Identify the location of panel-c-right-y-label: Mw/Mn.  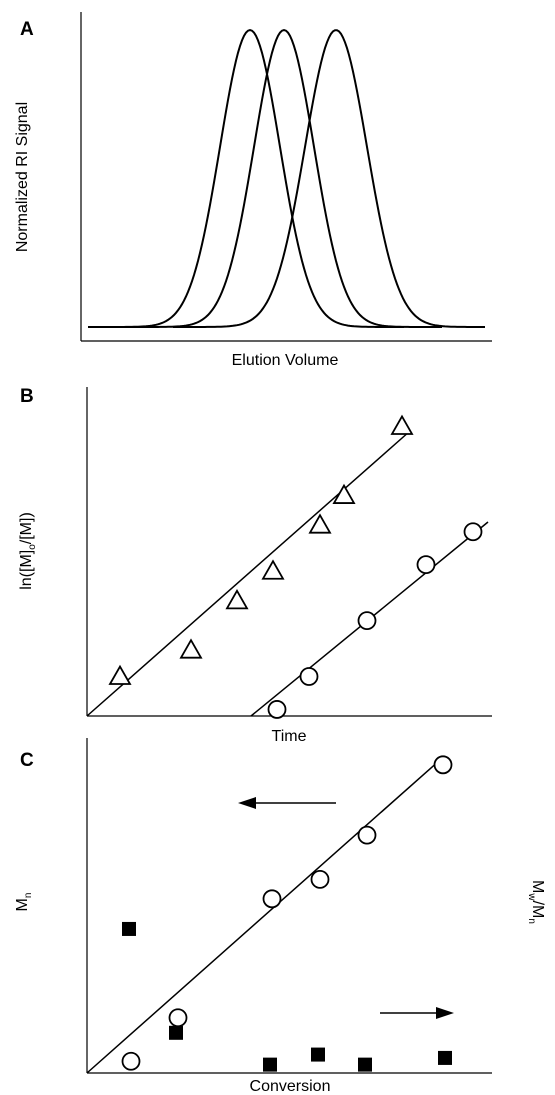
(536, 902).